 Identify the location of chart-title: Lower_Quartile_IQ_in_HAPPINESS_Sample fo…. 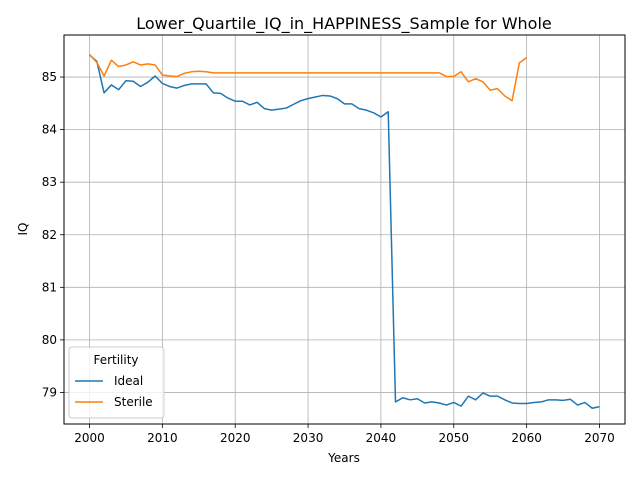
(344, 24).